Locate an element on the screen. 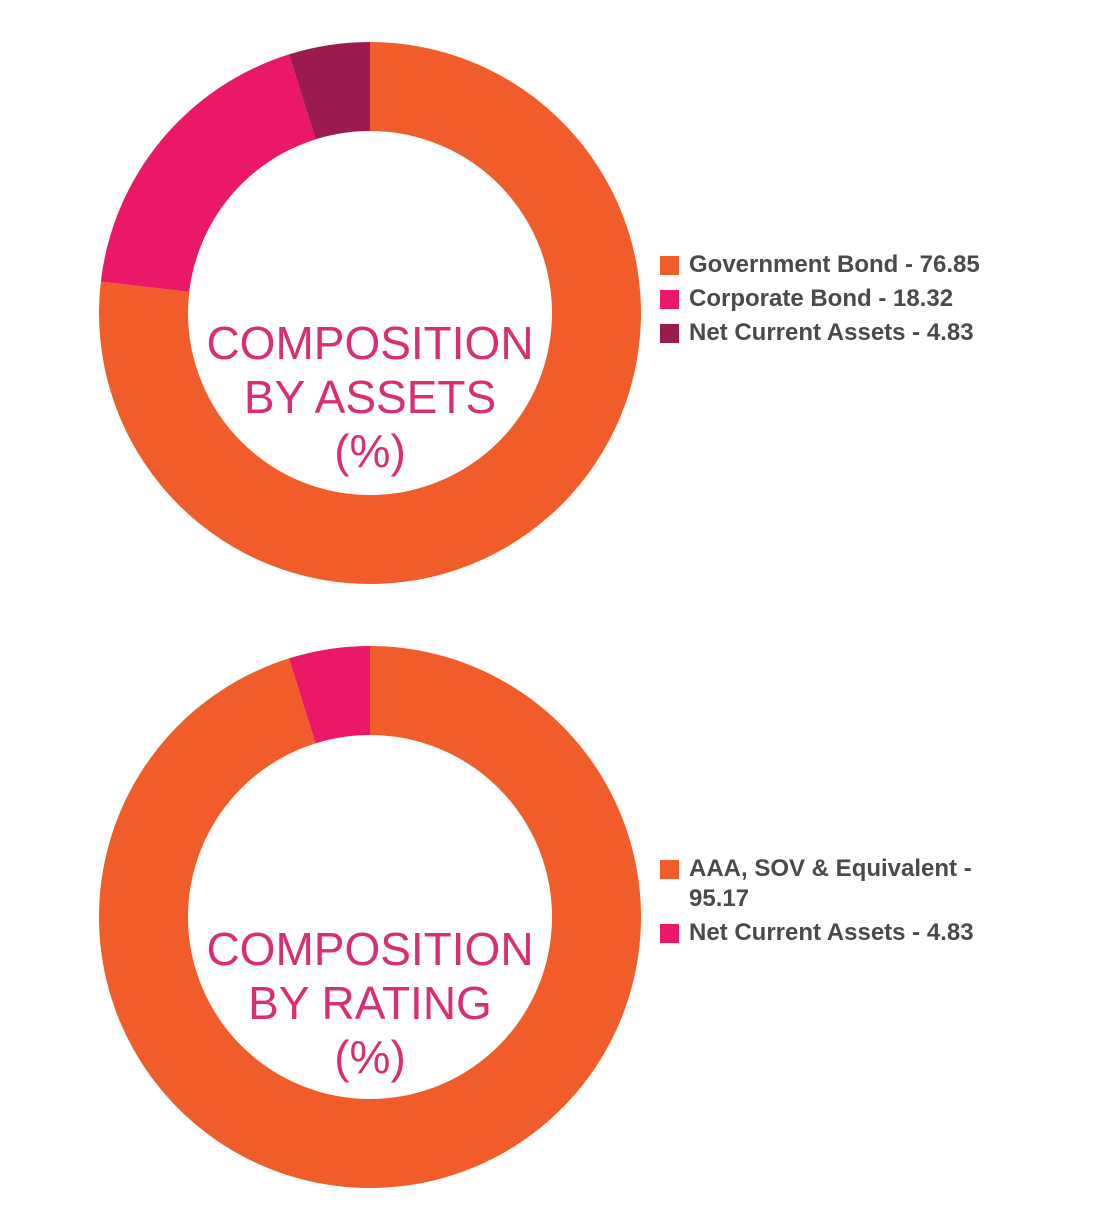  legend-swatch-aaa-sov-equivalent is located at coordinates (669, 869).